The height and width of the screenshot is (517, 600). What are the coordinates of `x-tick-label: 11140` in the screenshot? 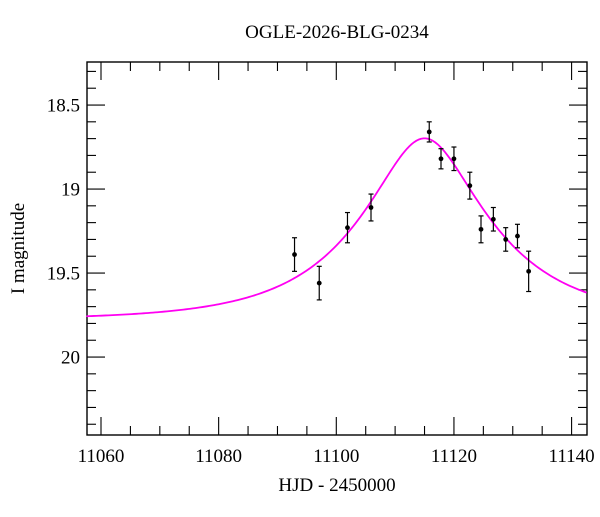 It's located at (572, 456).